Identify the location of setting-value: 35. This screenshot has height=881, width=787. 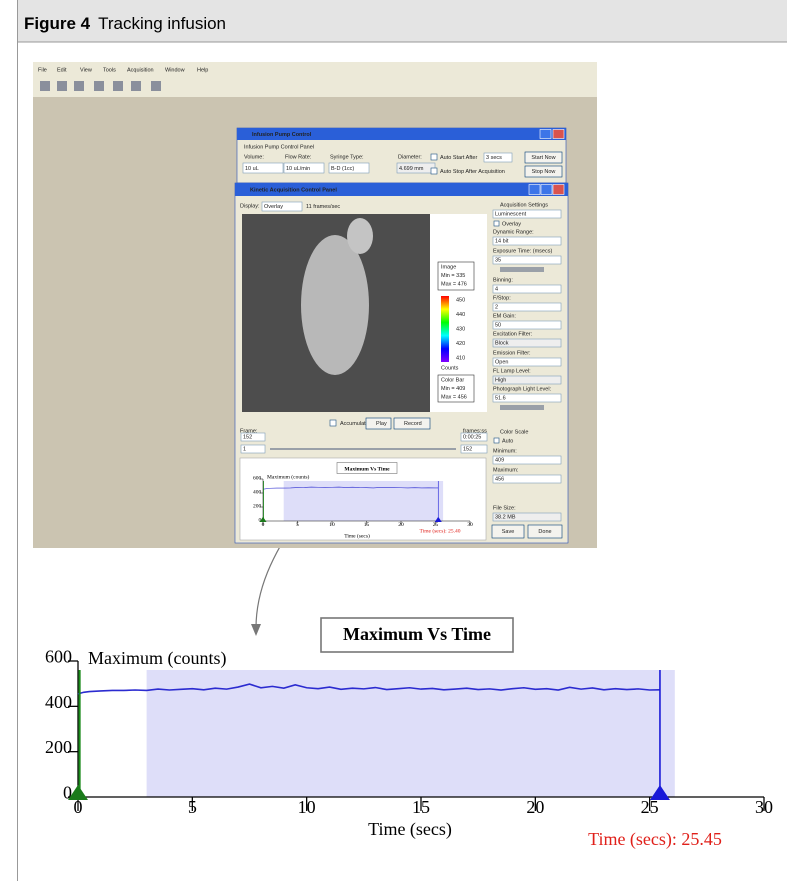
(498, 260).